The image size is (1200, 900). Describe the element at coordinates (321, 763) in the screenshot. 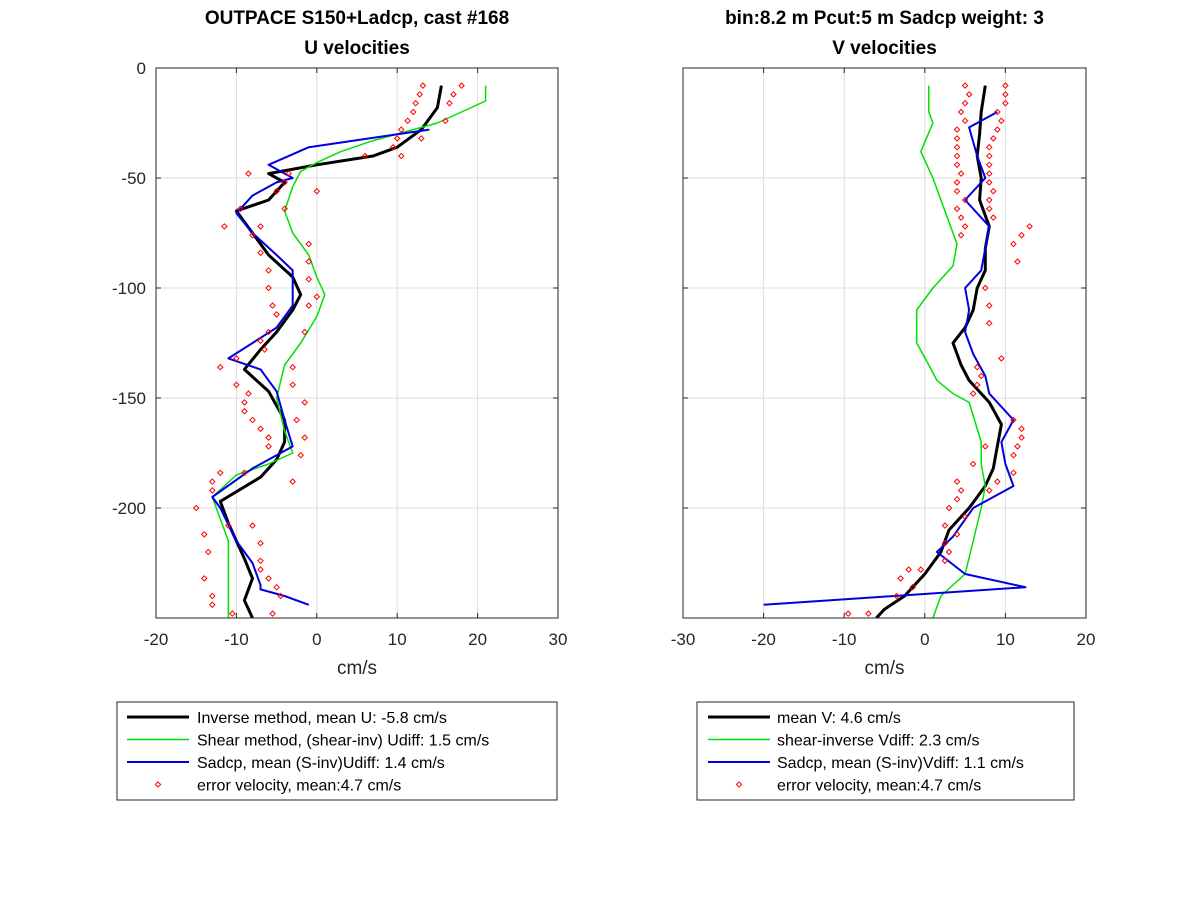

I see `legend-entry: Sadcp, mean (S-inv)Udiff: 1.4 cm/s` at that location.